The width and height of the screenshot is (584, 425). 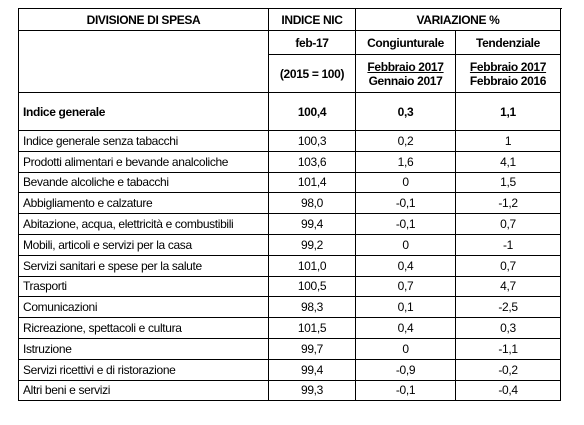 I want to click on table-row: Trasporti 100,5 0,7 4,7, so click(x=289, y=286).